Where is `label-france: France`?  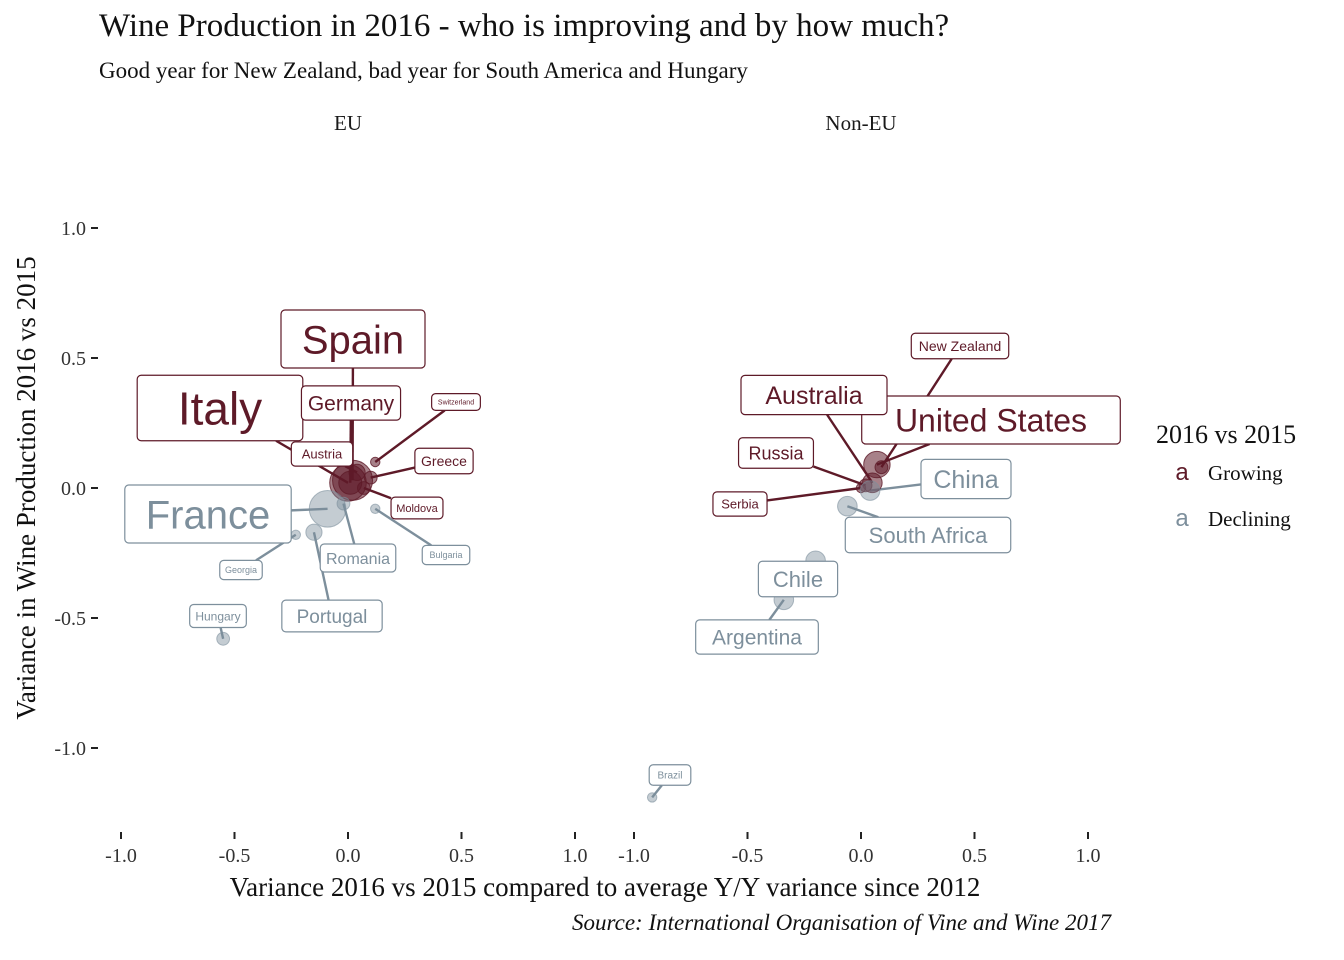
label-france: France is located at coordinates (208, 515).